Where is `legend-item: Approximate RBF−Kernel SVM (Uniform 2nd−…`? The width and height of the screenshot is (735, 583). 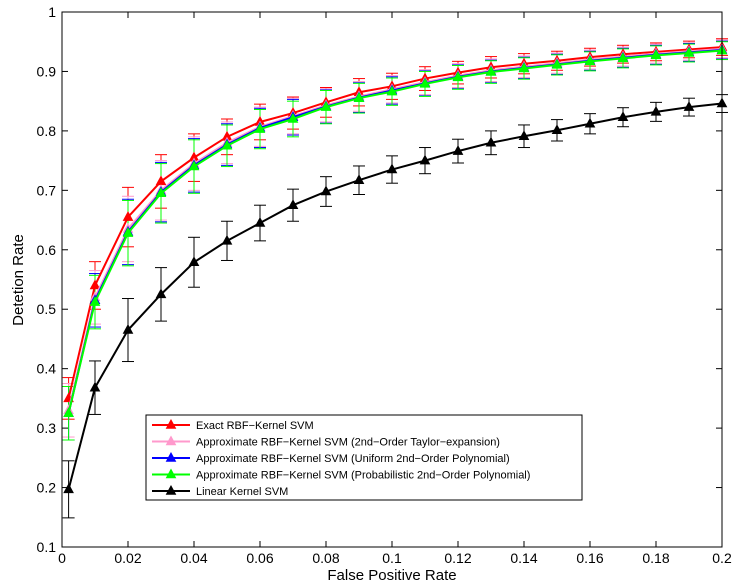
legend-item: Approximate RBF−Kernel SVM (Uniform 2nd−… is located at coordinates (331, 458).